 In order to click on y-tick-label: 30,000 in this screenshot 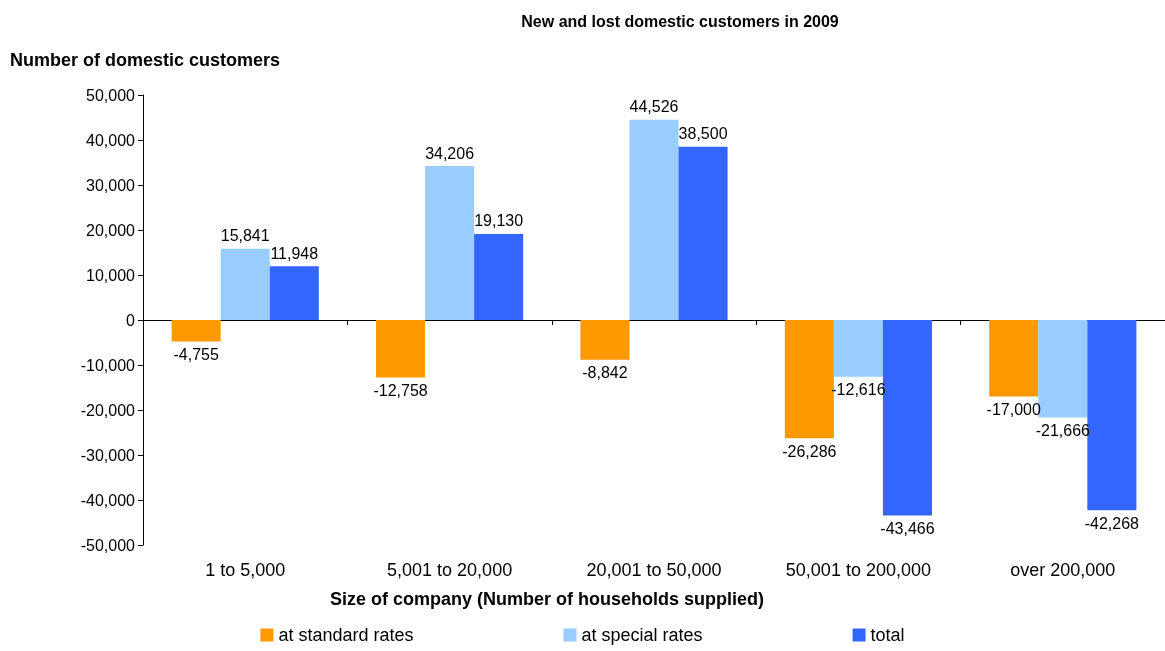, I will do `click(111, 185)`.